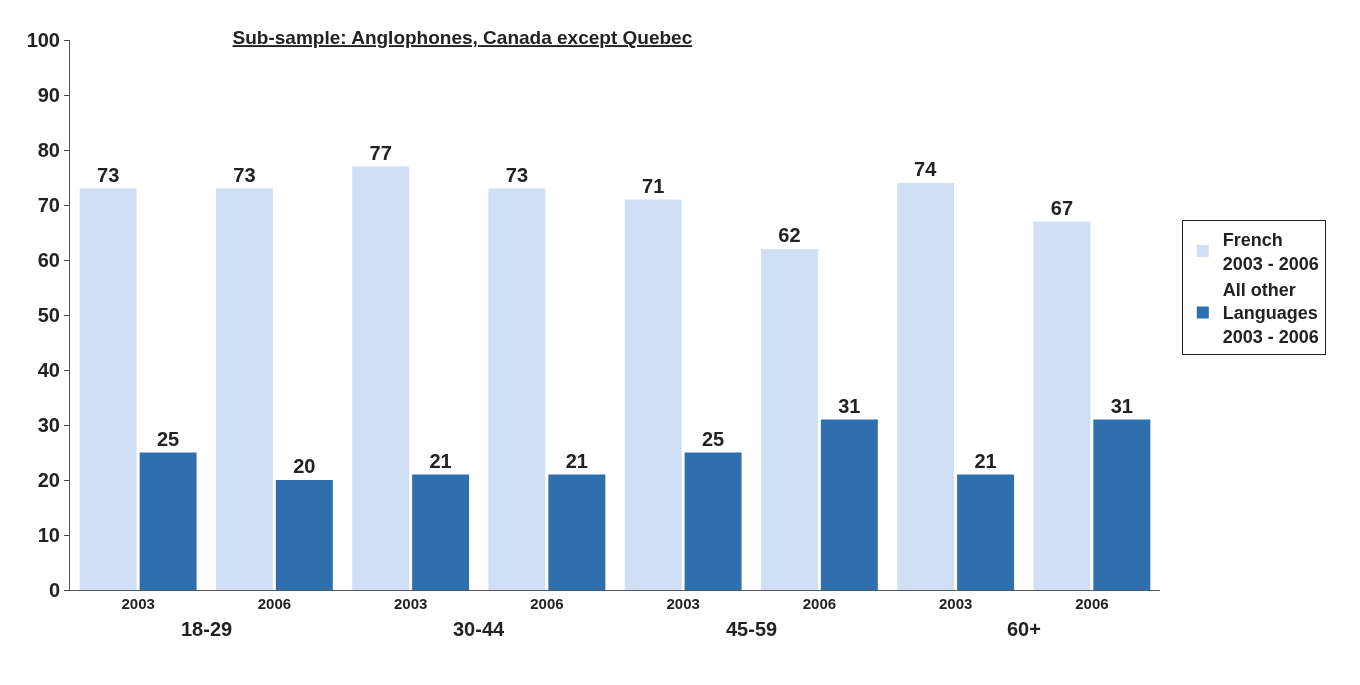  I want to click on y-tick-label: 20, so click(48, 480).